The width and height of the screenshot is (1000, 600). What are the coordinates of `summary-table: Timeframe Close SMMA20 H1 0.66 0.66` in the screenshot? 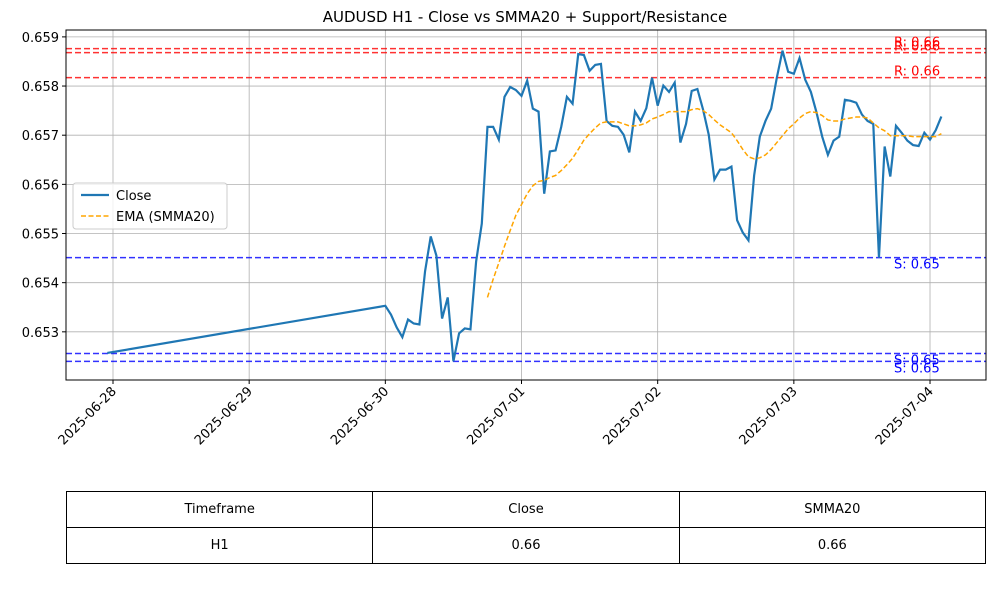 It's located at (526, 527).